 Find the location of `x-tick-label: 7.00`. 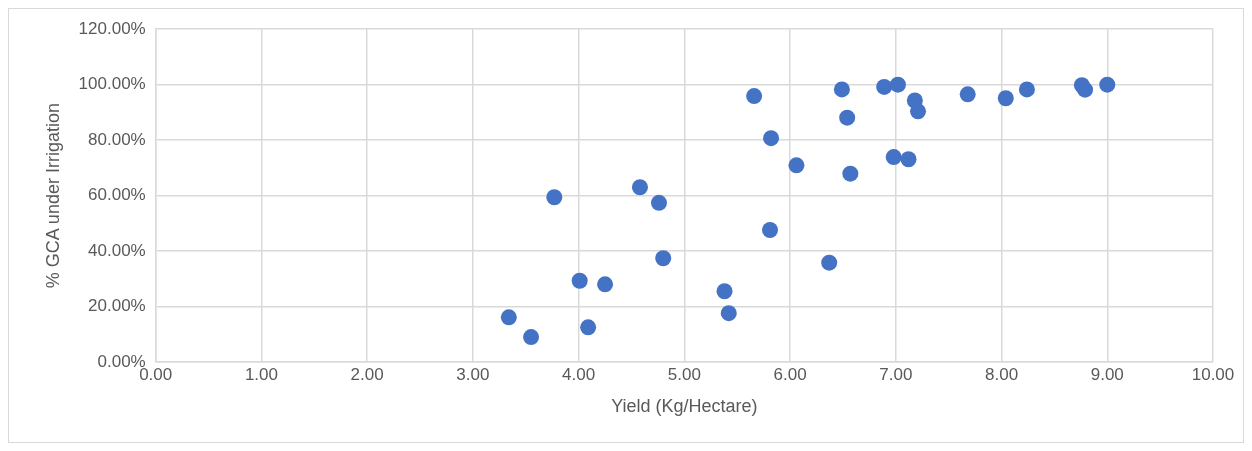

x-tick-label: 7.00 is located at coordinates (896, 374).